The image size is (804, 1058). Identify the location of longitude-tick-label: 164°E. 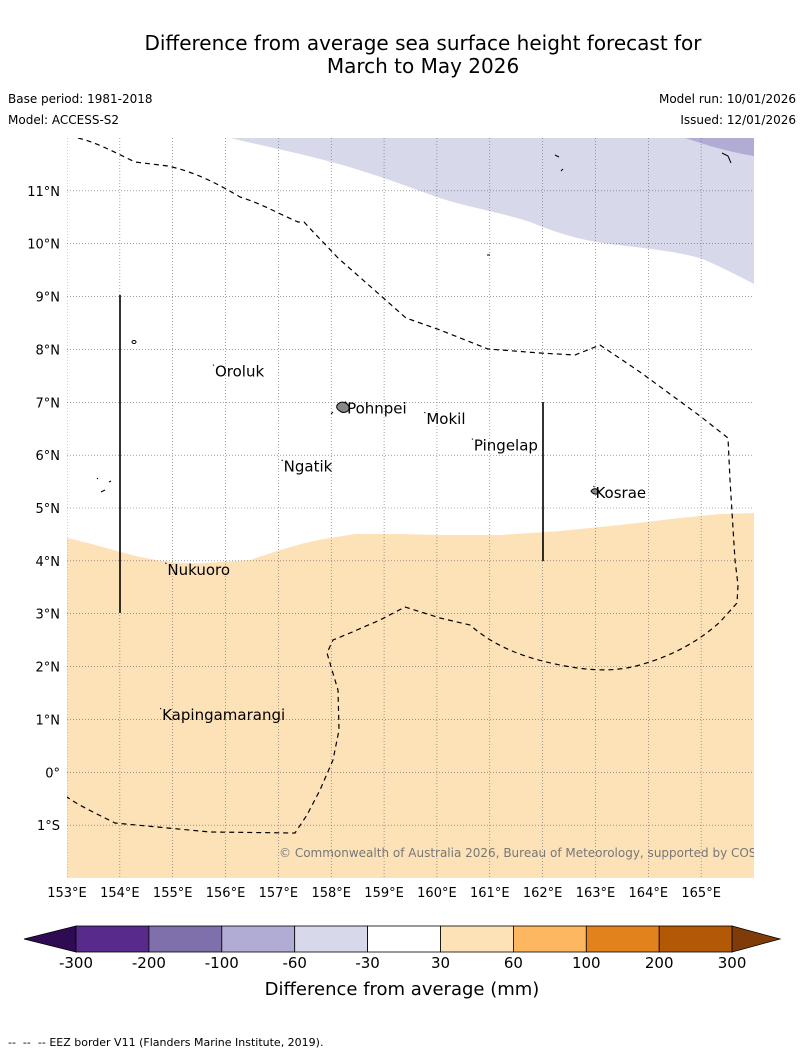
(649, 893).